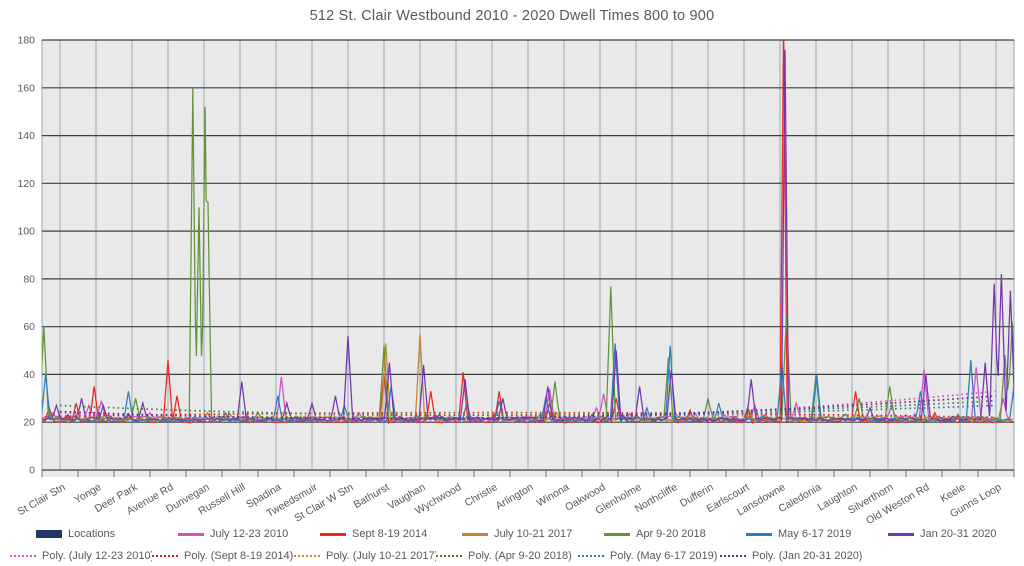 The width and height of the screenshot is (1024, 566). What do you see at coordinates (671, 534) in the screenshot?
I see `legend-label: Apr 9-20 2018` at bounding box center [671, 534].